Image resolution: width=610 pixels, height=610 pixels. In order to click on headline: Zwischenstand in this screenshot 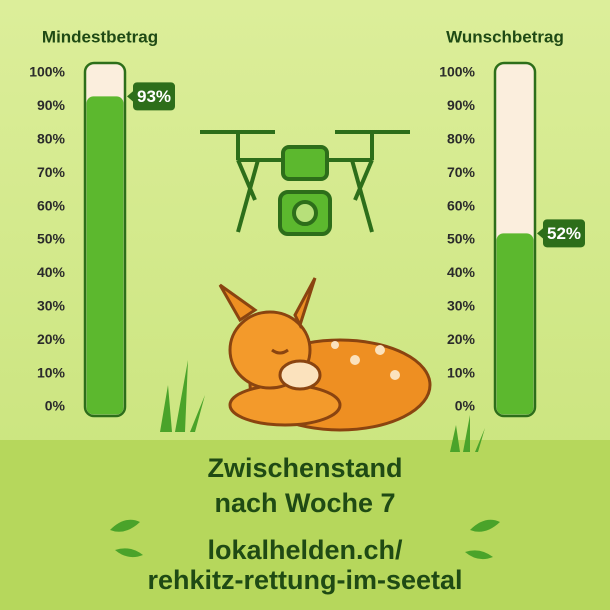, I will do `click(304, 468)`.